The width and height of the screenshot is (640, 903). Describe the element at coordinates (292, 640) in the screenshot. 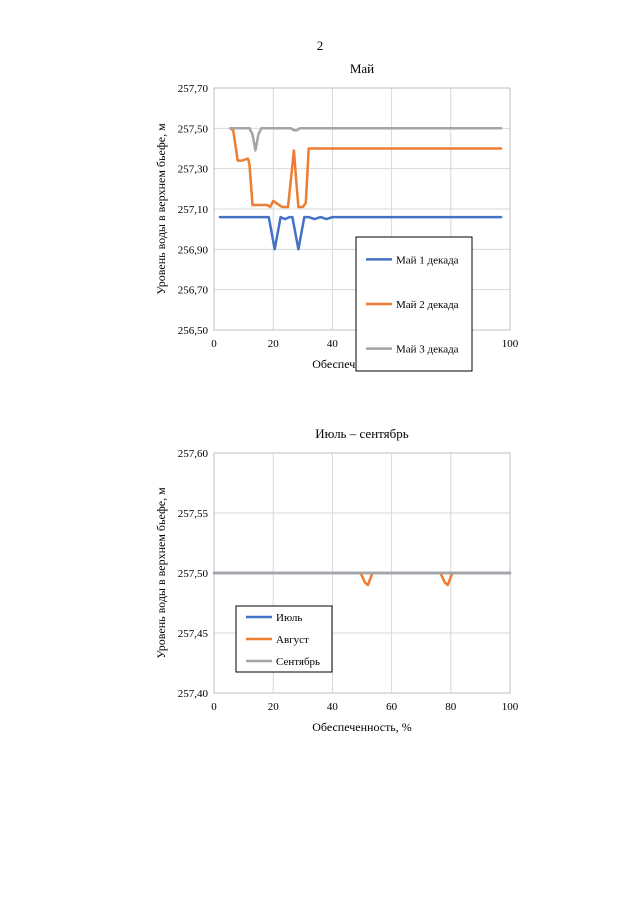

I see `legend-label: Август` at that location.